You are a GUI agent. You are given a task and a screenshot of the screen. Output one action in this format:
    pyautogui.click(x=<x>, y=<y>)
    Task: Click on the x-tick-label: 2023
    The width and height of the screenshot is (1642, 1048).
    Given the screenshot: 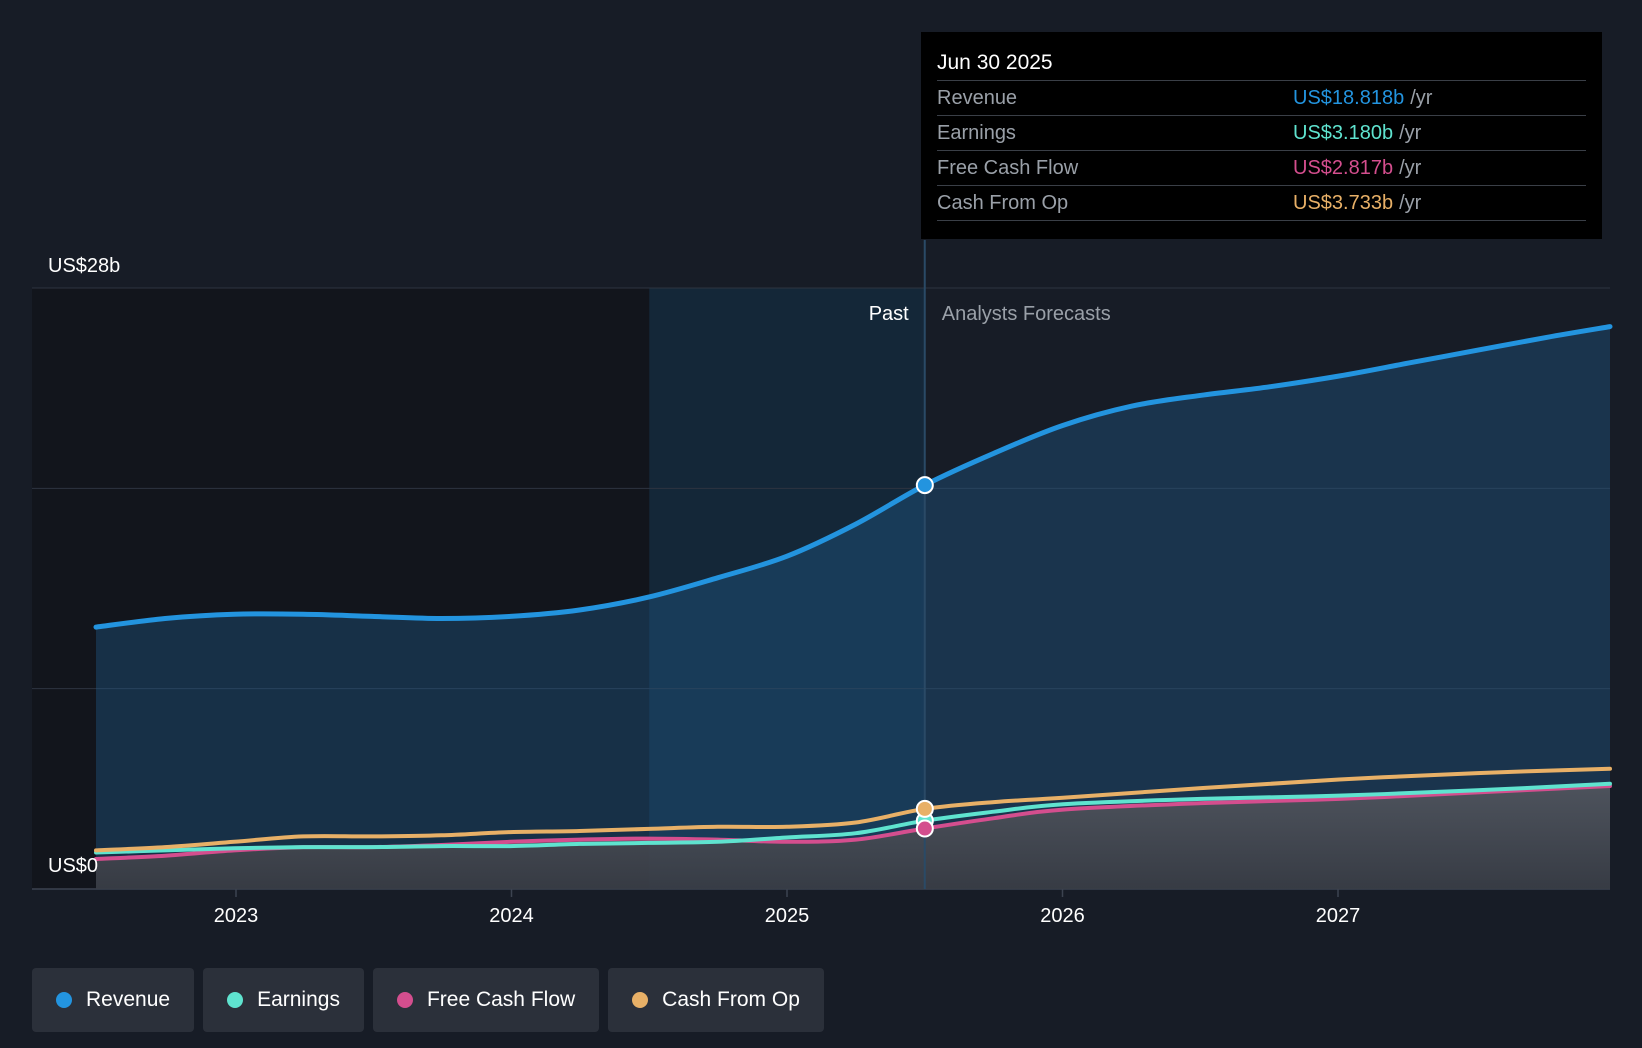 What is the action you would take?
    pyautogui.click(x=236, y=916)
    